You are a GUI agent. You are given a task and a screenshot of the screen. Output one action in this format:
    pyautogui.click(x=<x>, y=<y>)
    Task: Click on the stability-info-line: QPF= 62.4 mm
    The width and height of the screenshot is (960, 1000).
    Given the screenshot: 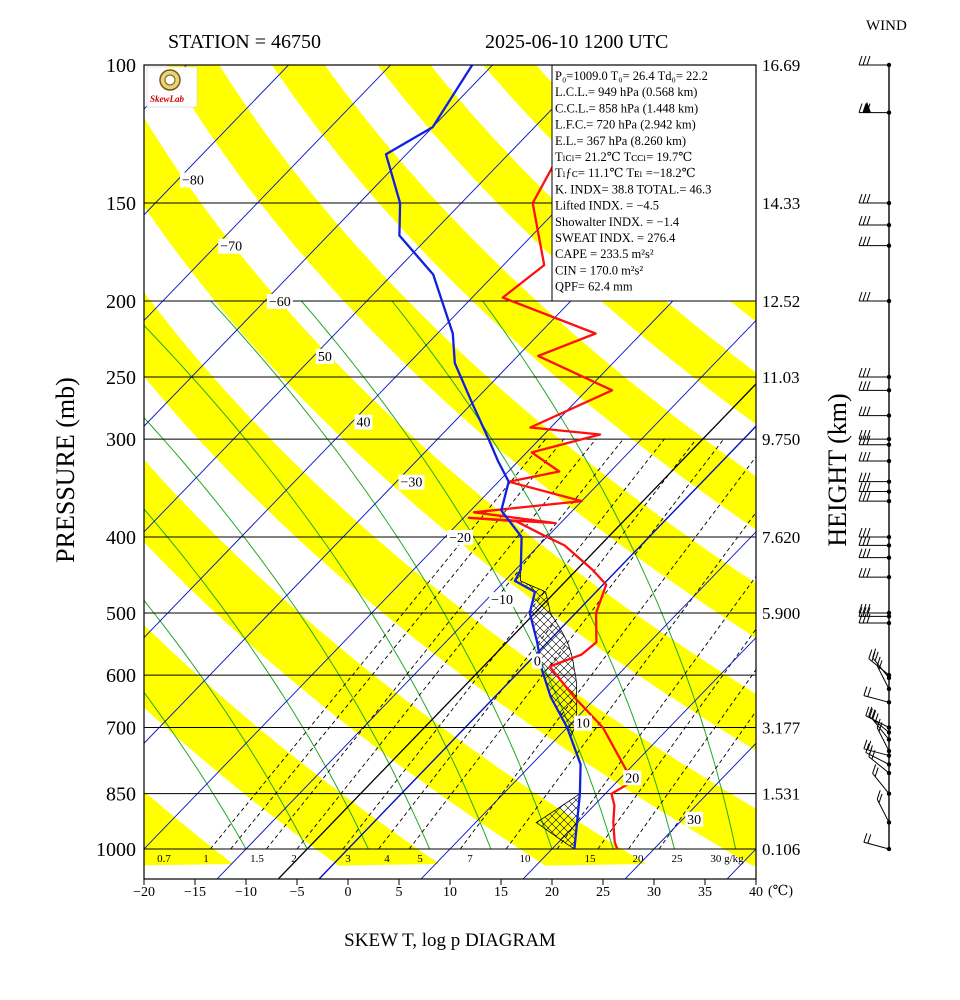 What is the action you would take?
    pyautogui.click(x=594, y=287)
    